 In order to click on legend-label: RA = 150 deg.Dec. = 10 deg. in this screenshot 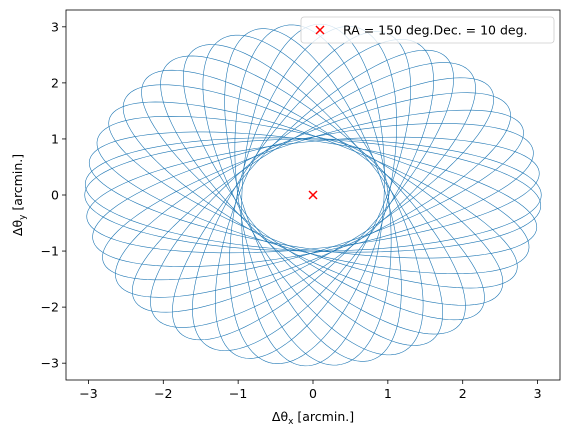, I will do `click(435, 30)`.